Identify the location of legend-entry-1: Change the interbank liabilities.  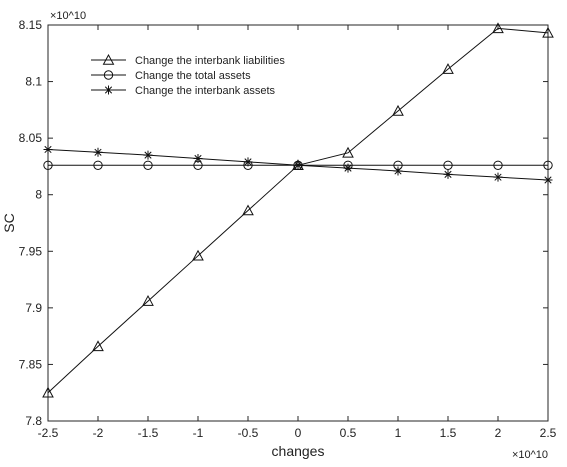
(188, 60).